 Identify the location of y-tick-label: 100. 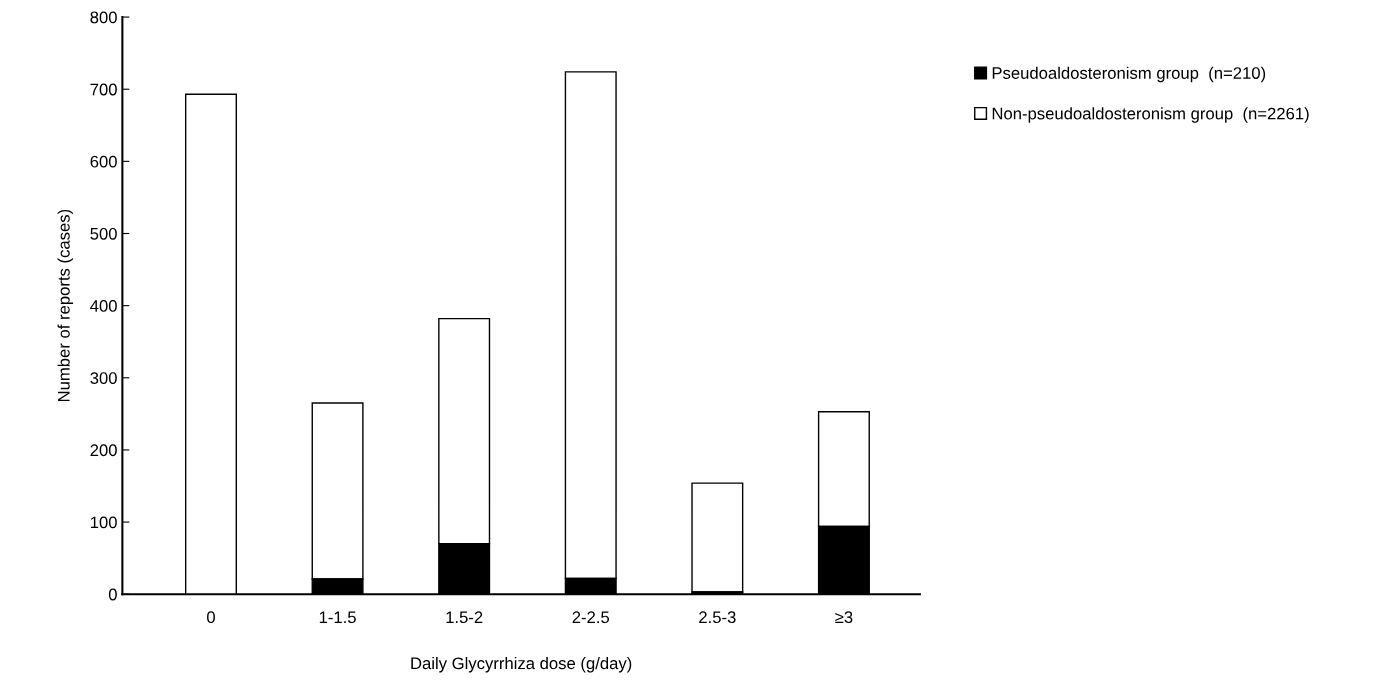
(103, 522).